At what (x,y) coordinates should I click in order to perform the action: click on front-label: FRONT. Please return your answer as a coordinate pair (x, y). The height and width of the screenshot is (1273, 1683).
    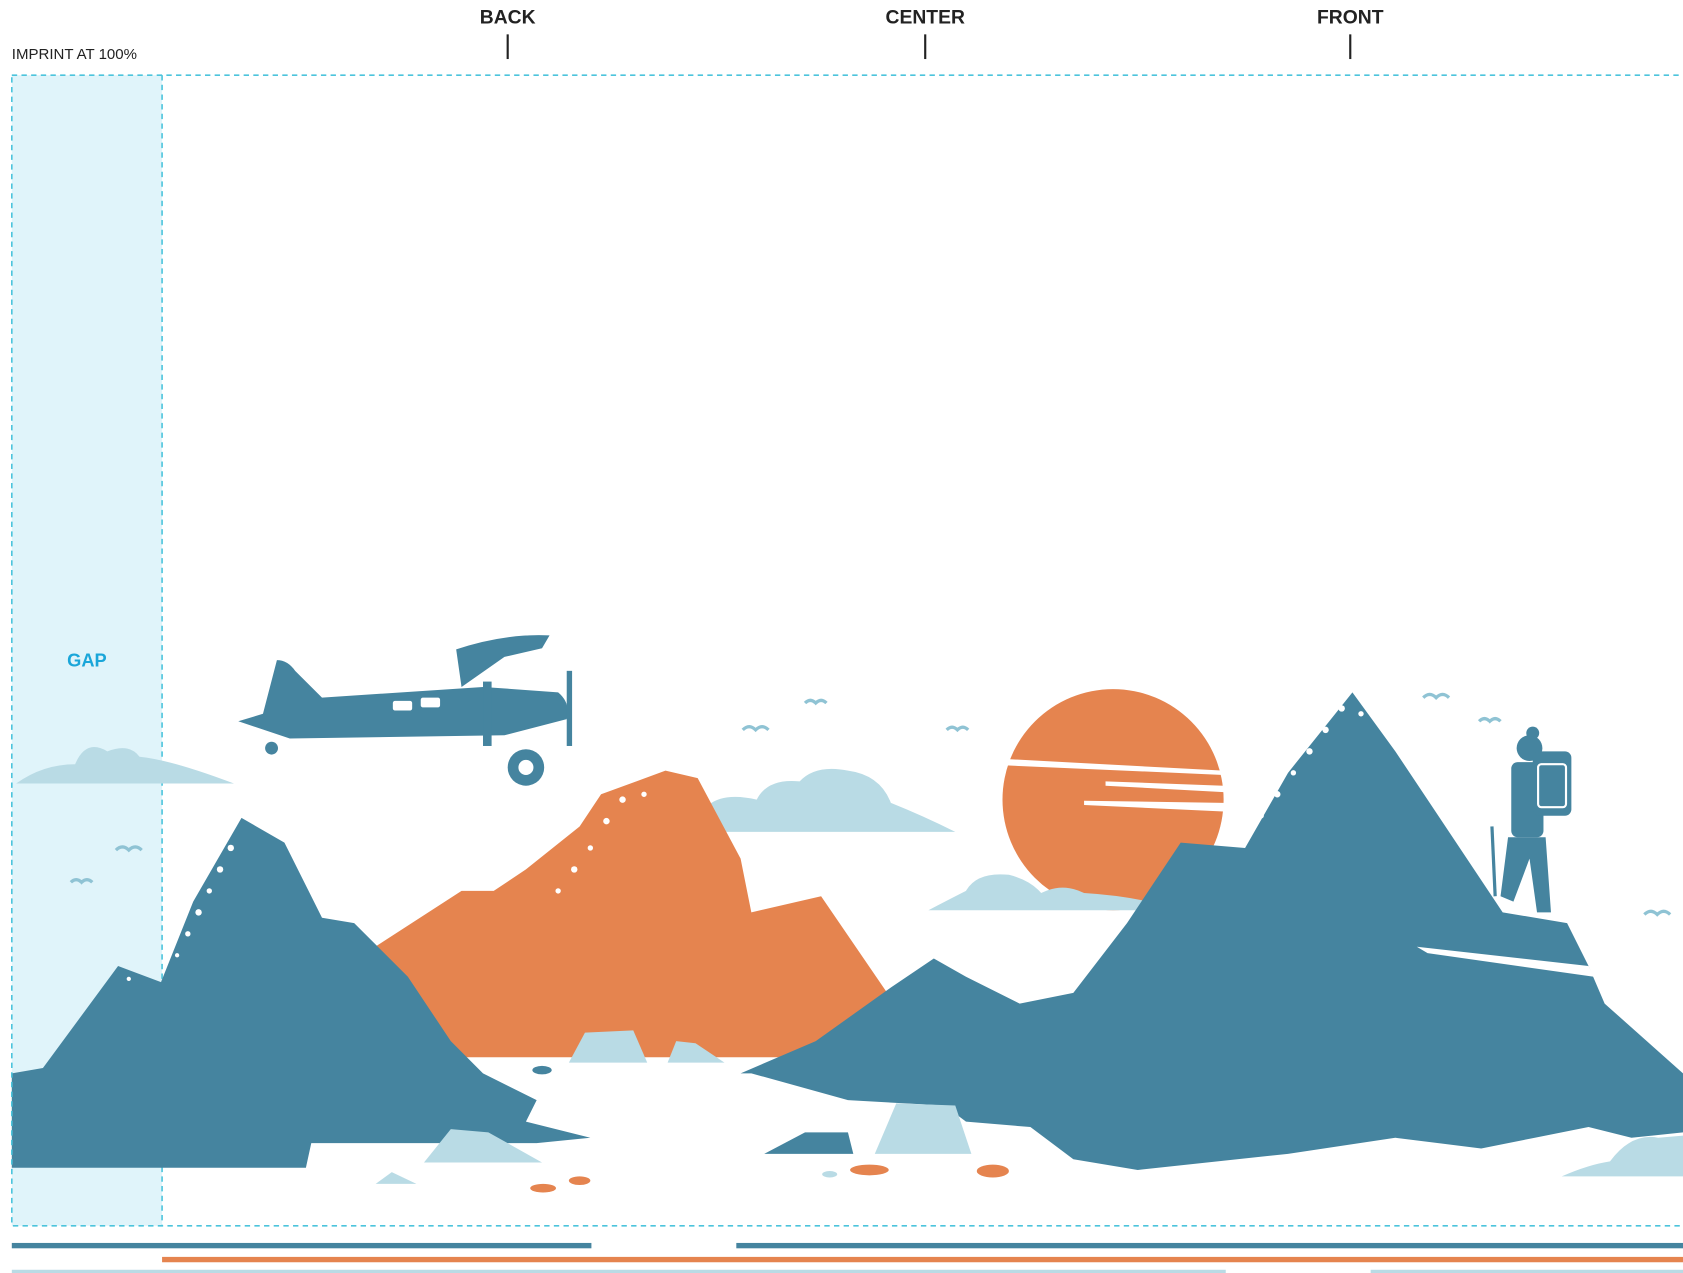
    Looking at the image, I should click on (1350, 18).